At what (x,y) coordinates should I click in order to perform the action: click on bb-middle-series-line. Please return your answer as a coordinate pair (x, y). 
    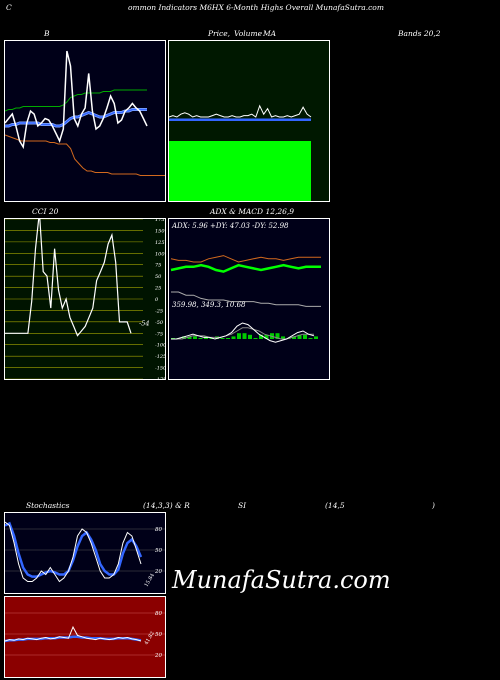
    Looking at the image, I should click on (76, 117).